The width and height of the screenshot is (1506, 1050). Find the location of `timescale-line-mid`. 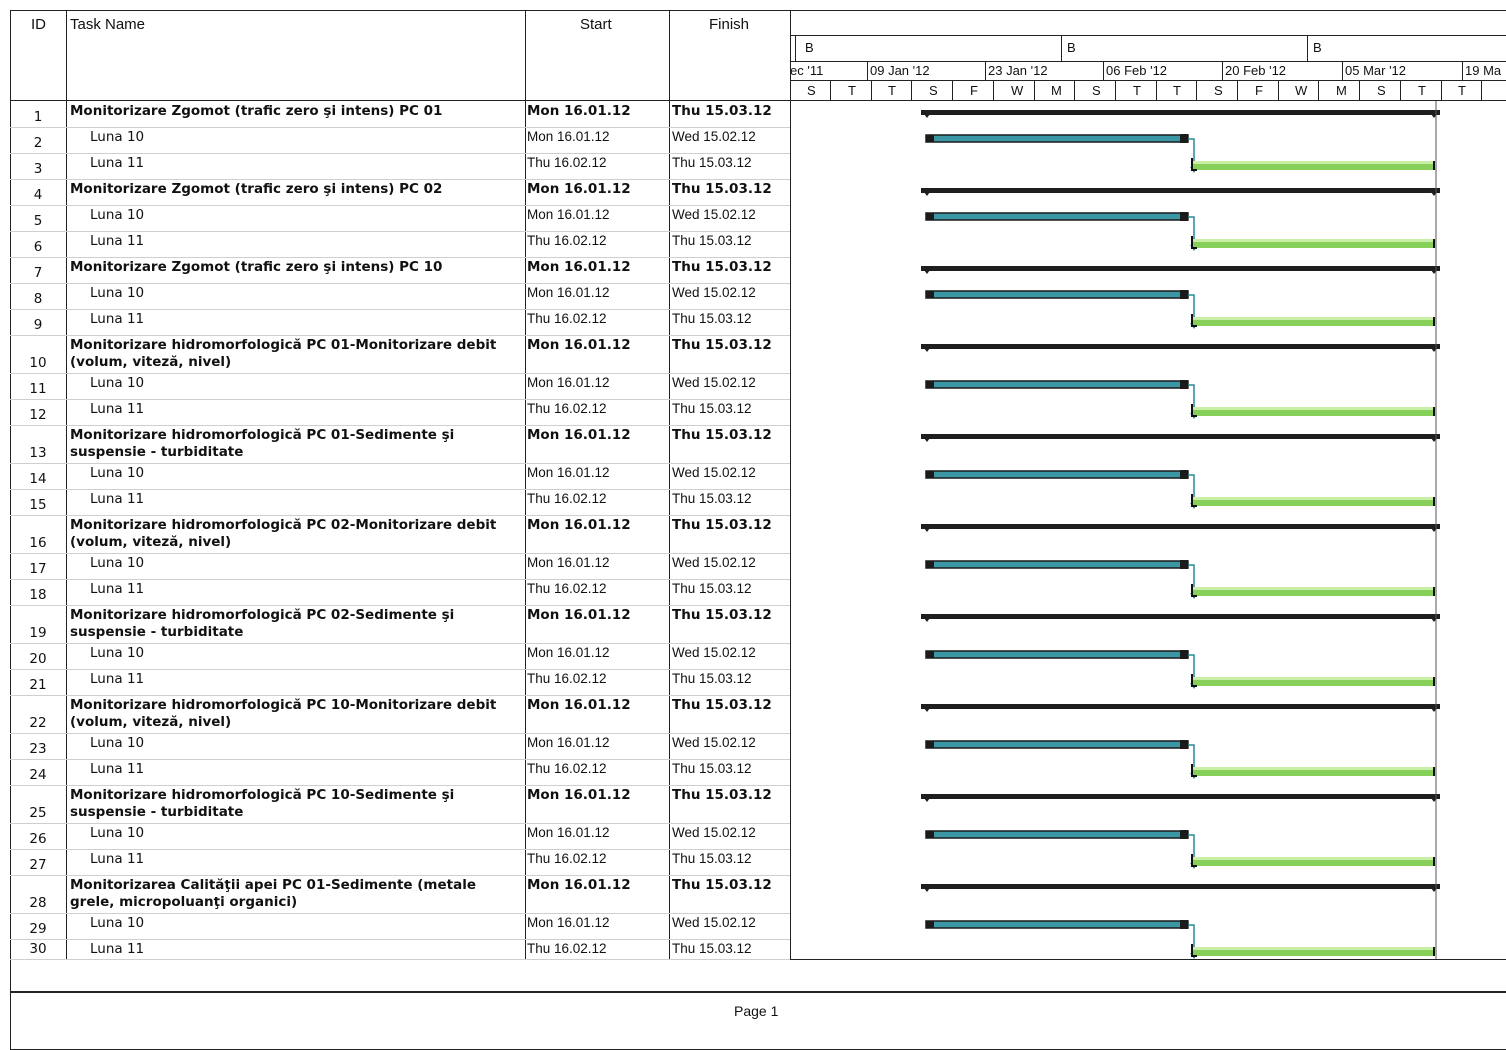

timescale-line-mid is located at coordinates (1148, 61).